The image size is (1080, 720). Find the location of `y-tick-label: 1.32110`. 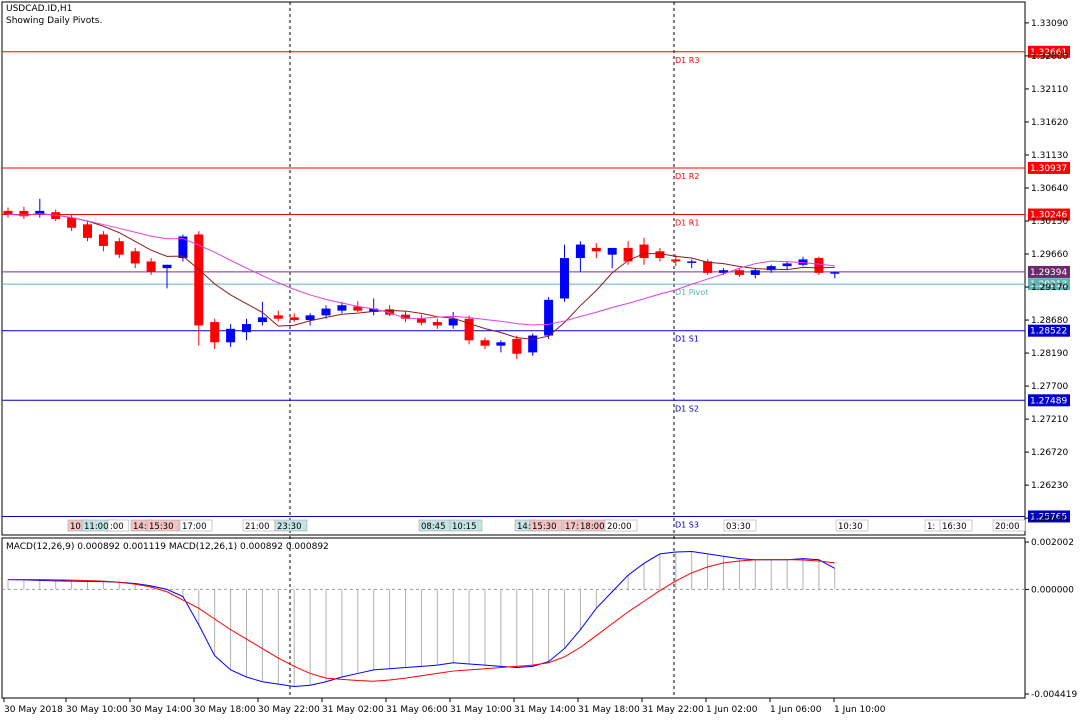

y-tick-label: 1.32110 is located at coordinates (1049, 90).